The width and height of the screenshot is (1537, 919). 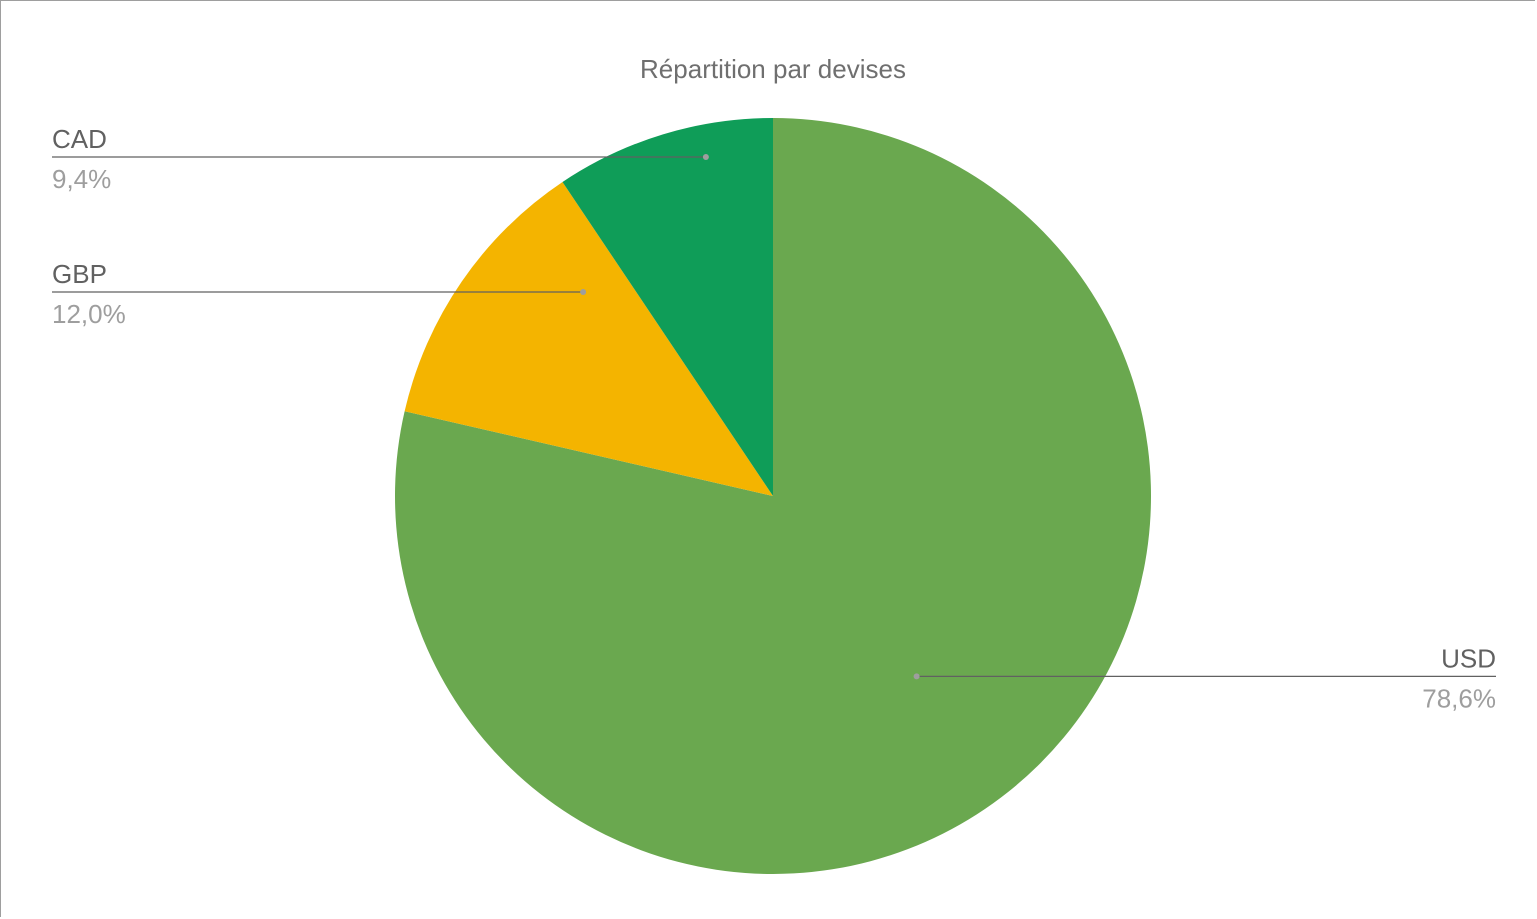 What do you see at coordinates (1459, 698) in the screenshot?
I see `slice-value-usd: 78,6%` at bounding box center [1459, 698].